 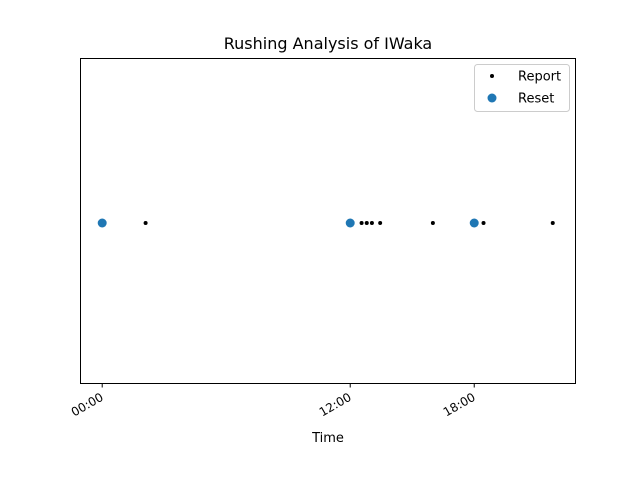 I want to click on data-points, so click(x=326, y=223).